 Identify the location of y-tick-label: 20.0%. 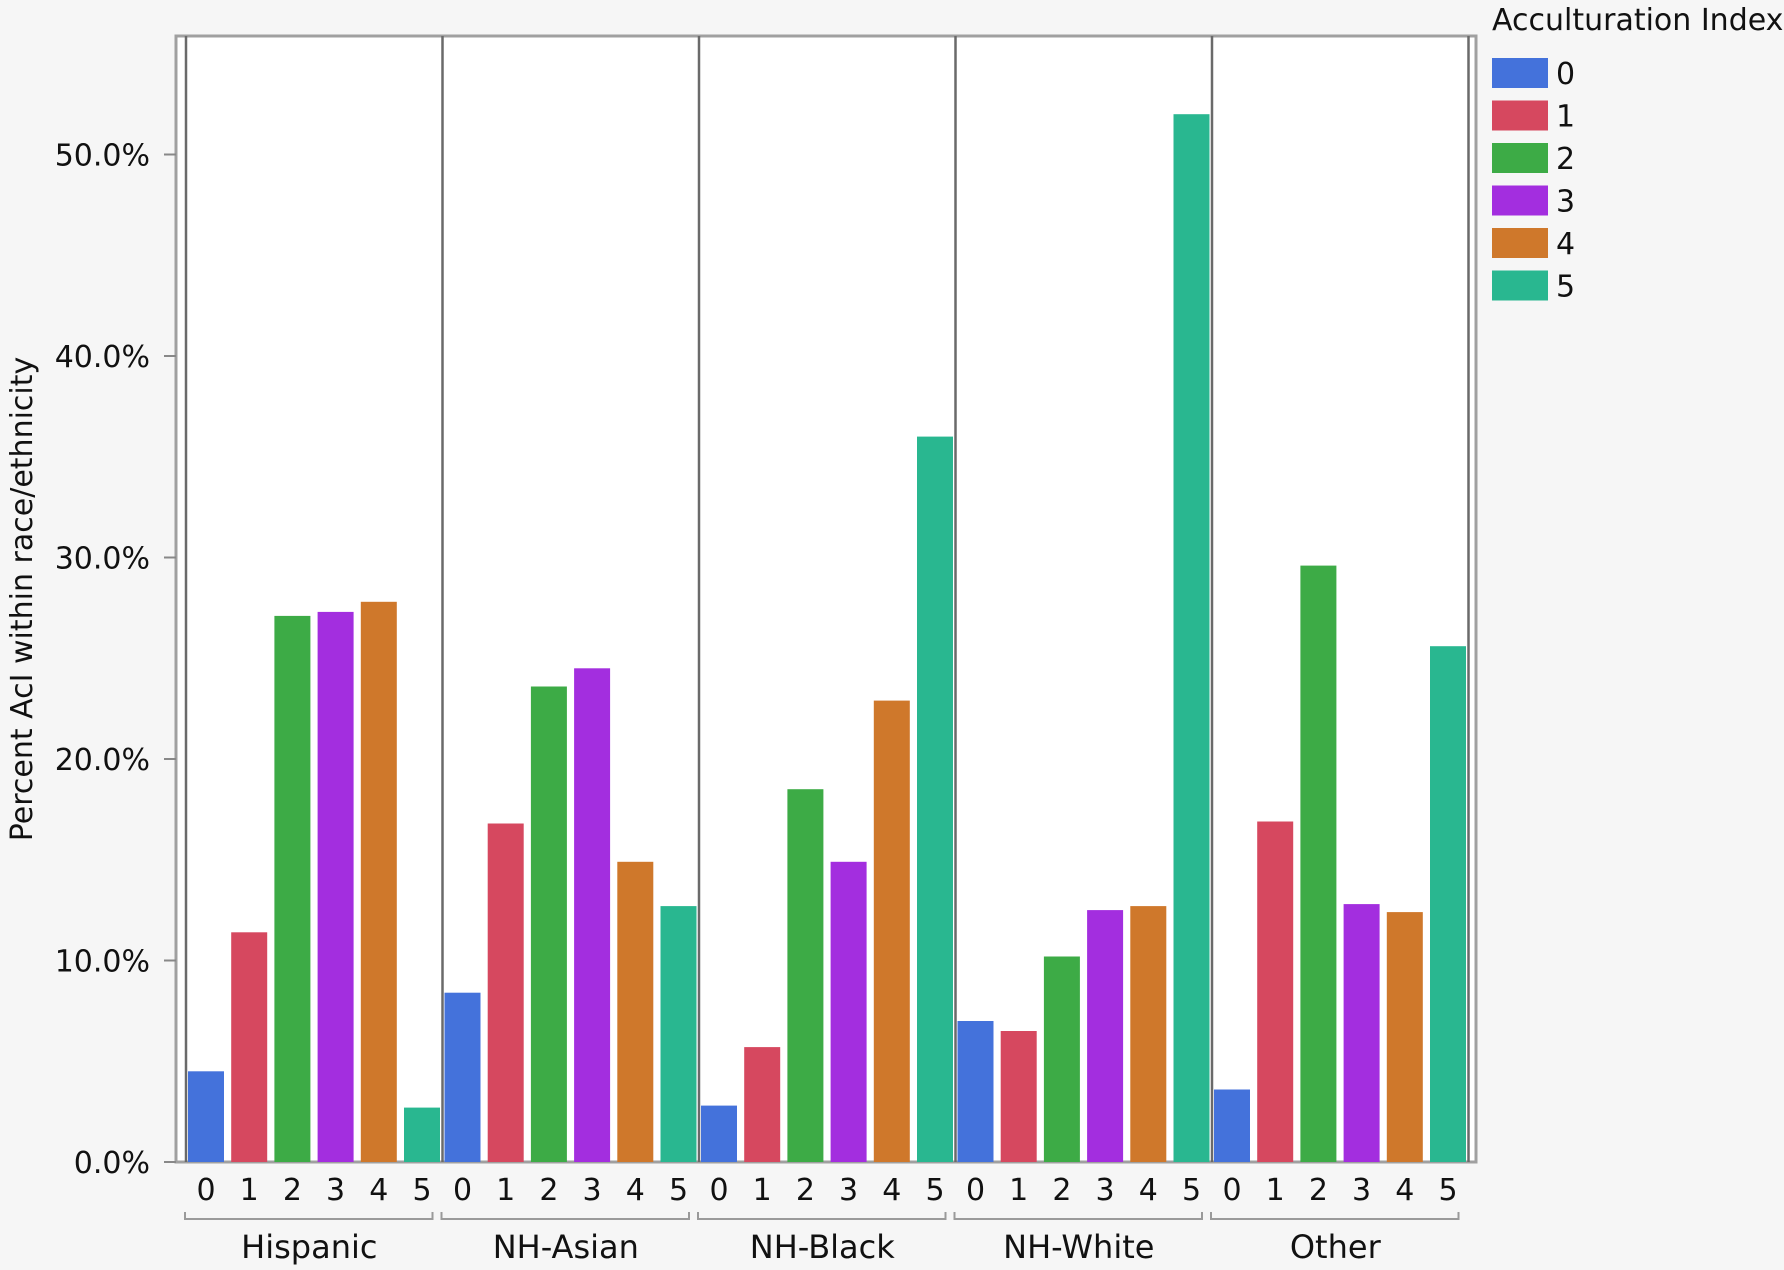
(102, 760).